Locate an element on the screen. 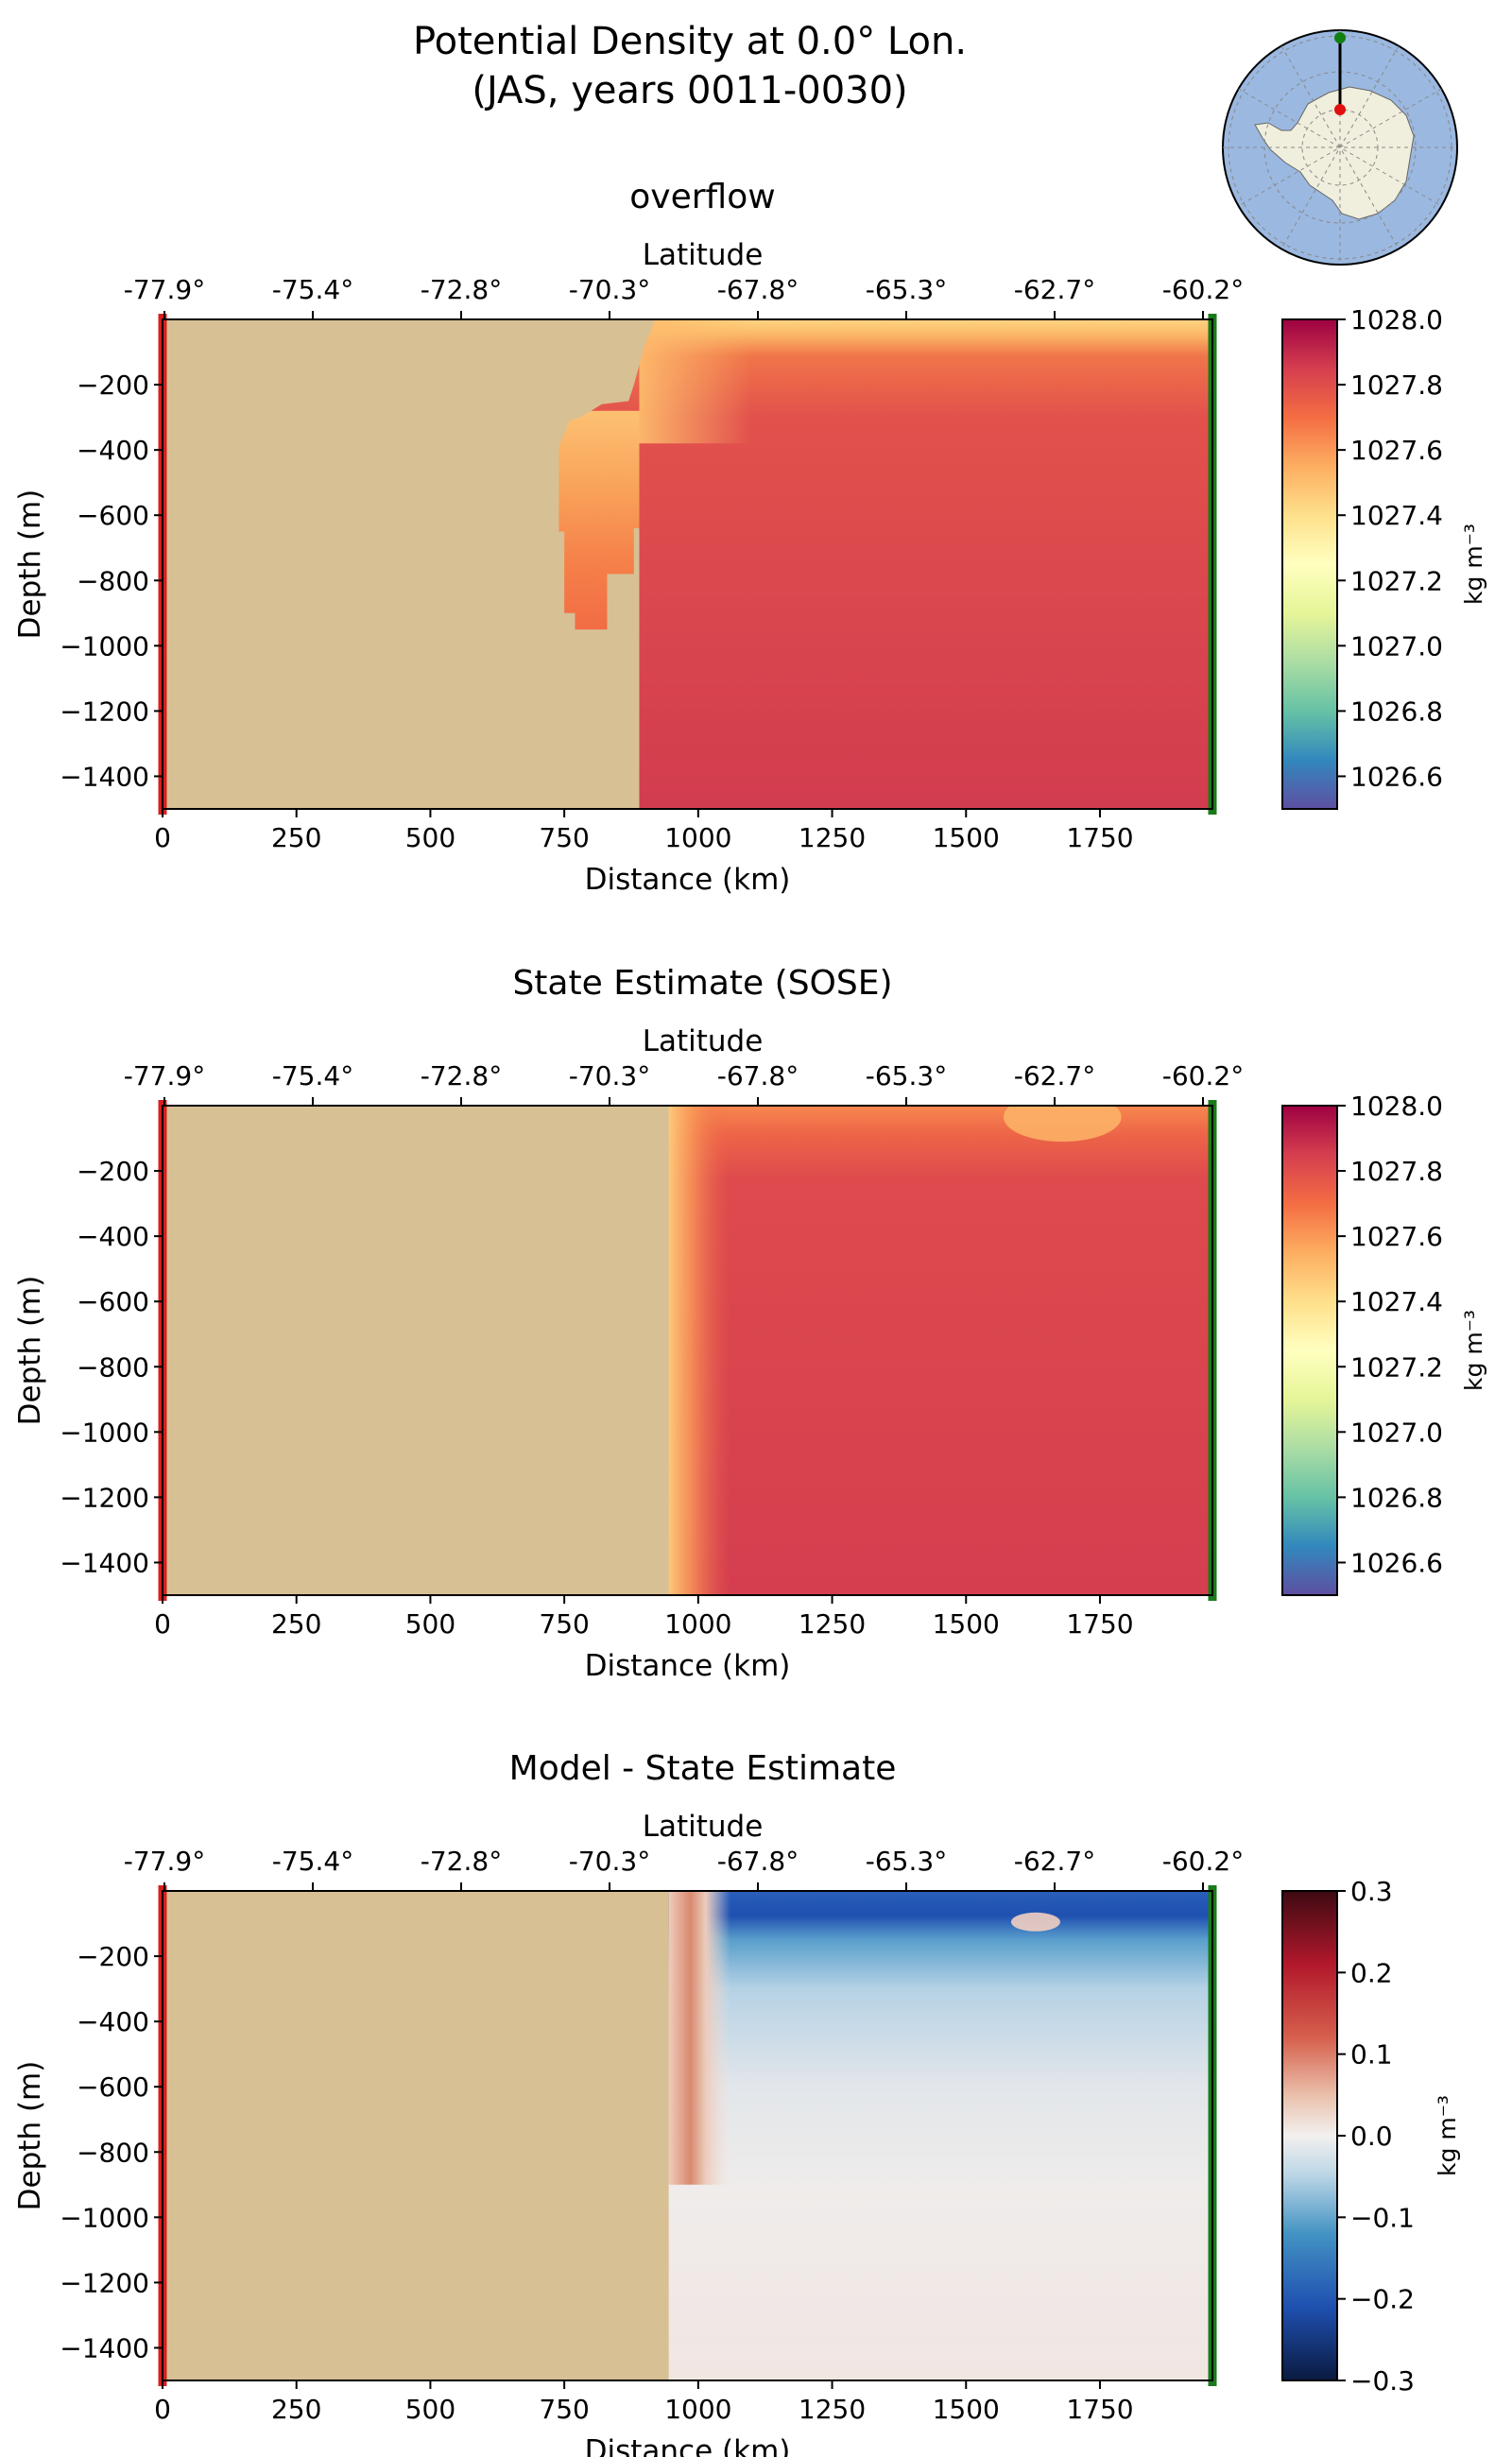 This screenshot has width=1512, height=2457. surface-positive-patch is located at coordinates (1035, 1922).